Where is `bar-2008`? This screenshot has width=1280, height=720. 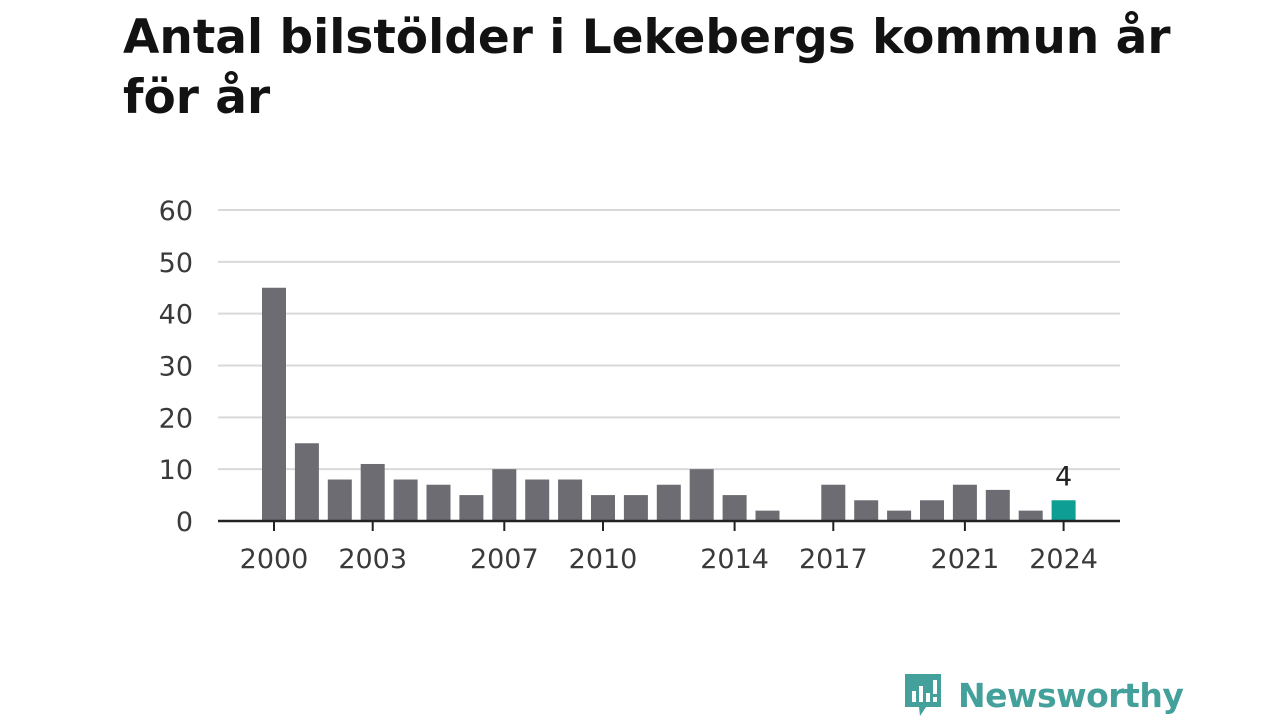 bar-2008 is located at coordinates (537, 500).